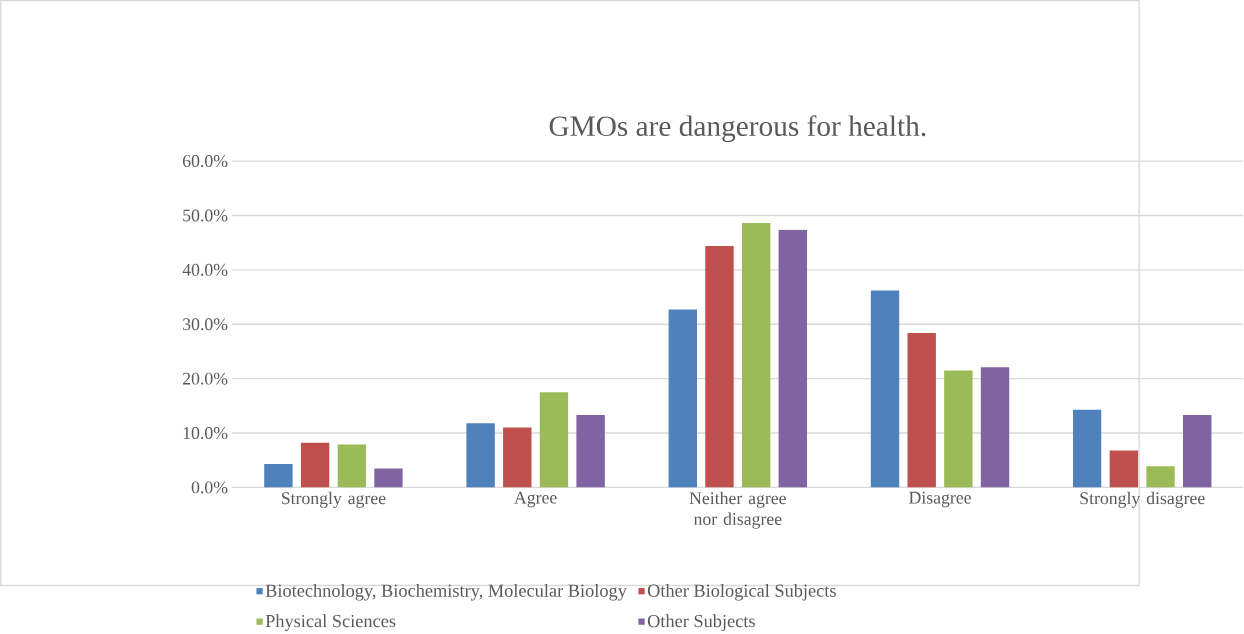 This screenshot has height=634, width=1244. Describe the element at coordinates (209, 487) in the screenshot. I see `y-tick-label: 0.0%` at that location.